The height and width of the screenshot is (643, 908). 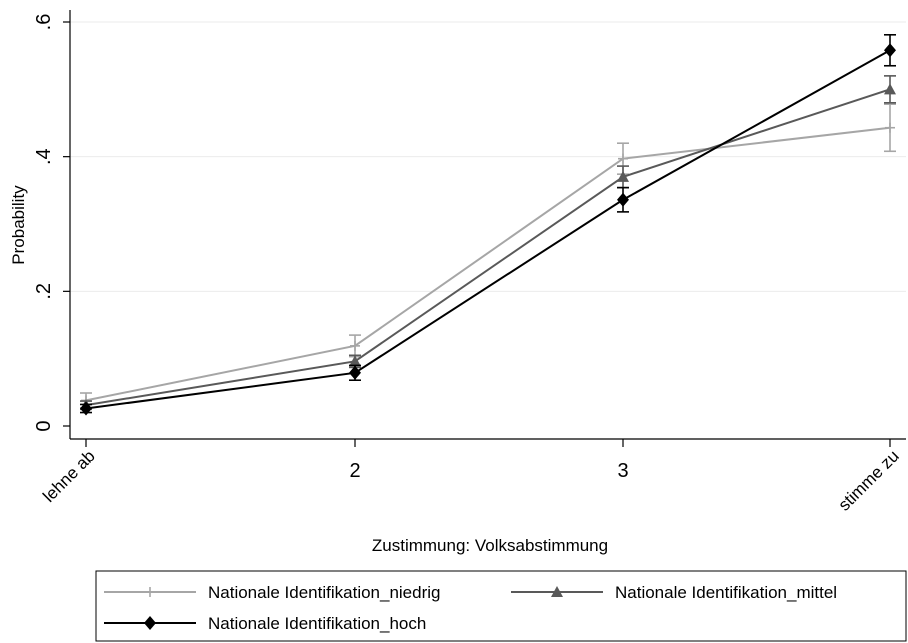 What do you see at coordinates (44, 22) in the screenshot?
I see `y-tick-label: .6` at bounding box center [44, 22].